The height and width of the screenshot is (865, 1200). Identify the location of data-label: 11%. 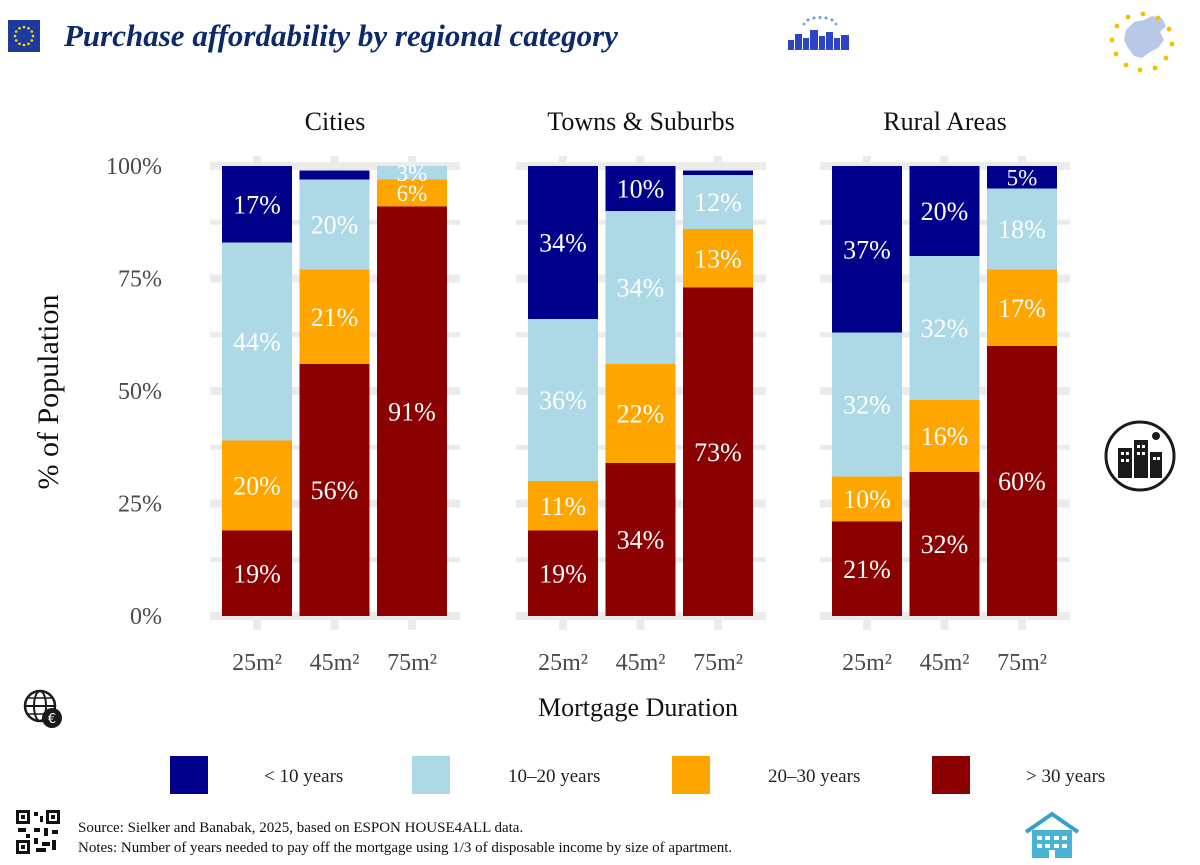
(563, 506).